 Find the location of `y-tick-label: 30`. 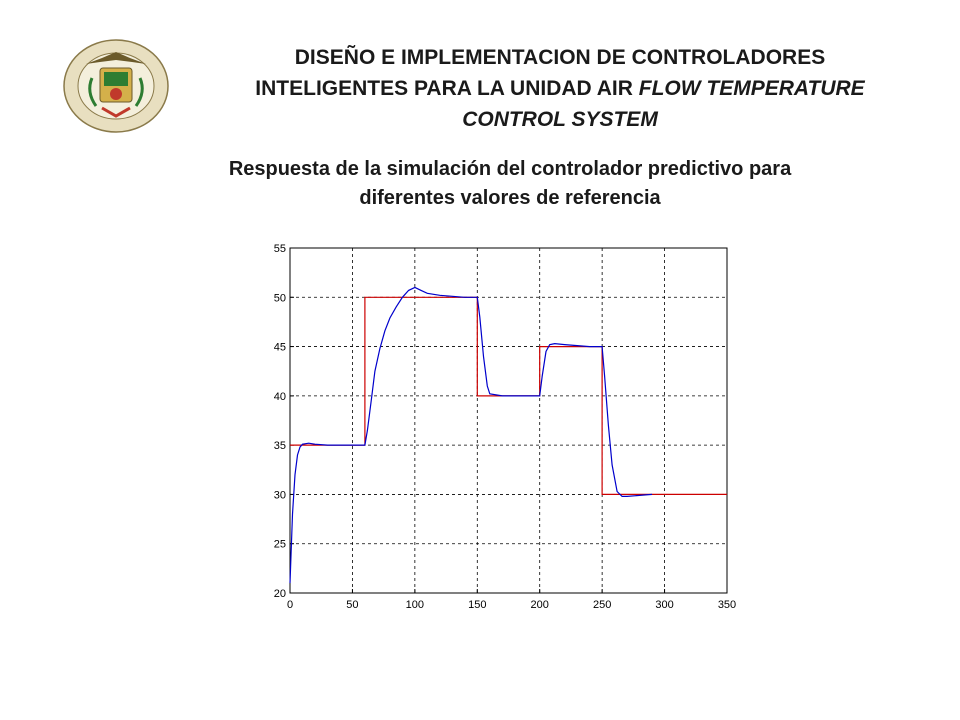

y-tick-label: 30 is located at coordinates (280, 495).